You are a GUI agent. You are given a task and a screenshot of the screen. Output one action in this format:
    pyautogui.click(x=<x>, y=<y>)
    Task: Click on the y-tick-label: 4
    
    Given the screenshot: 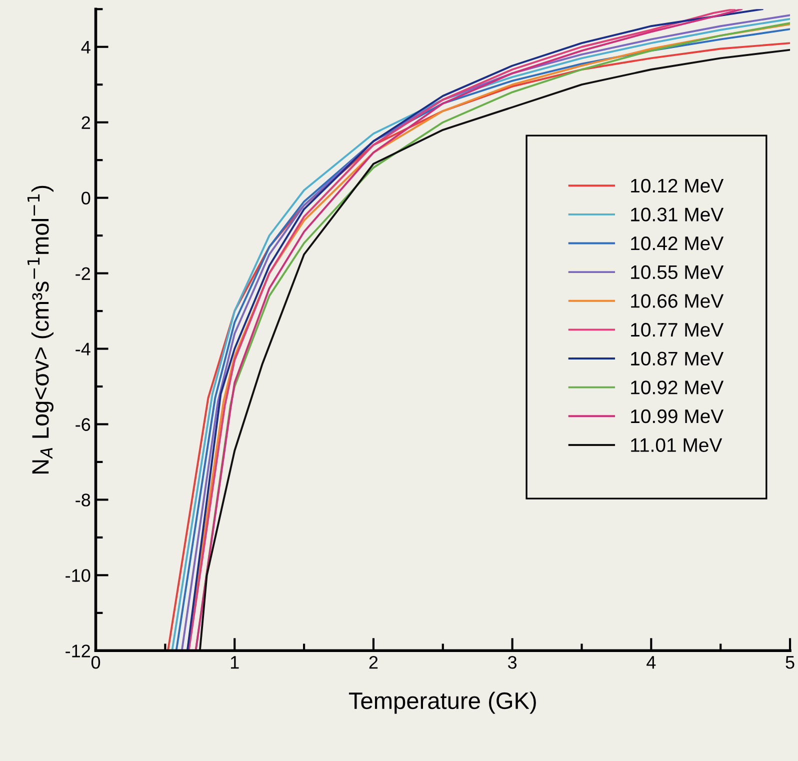 What is the action you would take?
    pyautogui.click(x=85, y=47)
    